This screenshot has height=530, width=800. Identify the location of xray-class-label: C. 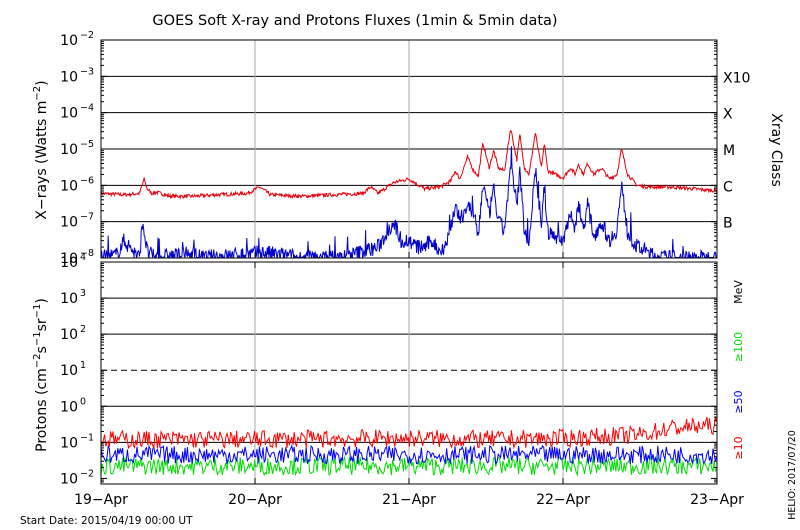
(728, 187).